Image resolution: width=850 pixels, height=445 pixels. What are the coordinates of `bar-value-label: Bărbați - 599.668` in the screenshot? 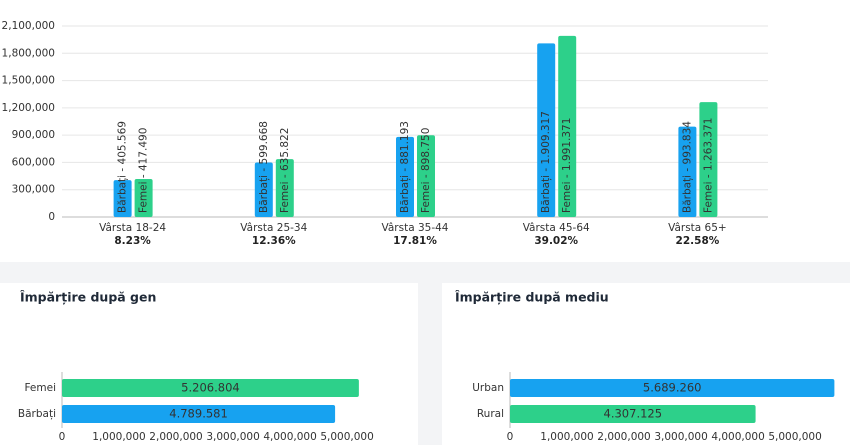 It's located at (264, 167).